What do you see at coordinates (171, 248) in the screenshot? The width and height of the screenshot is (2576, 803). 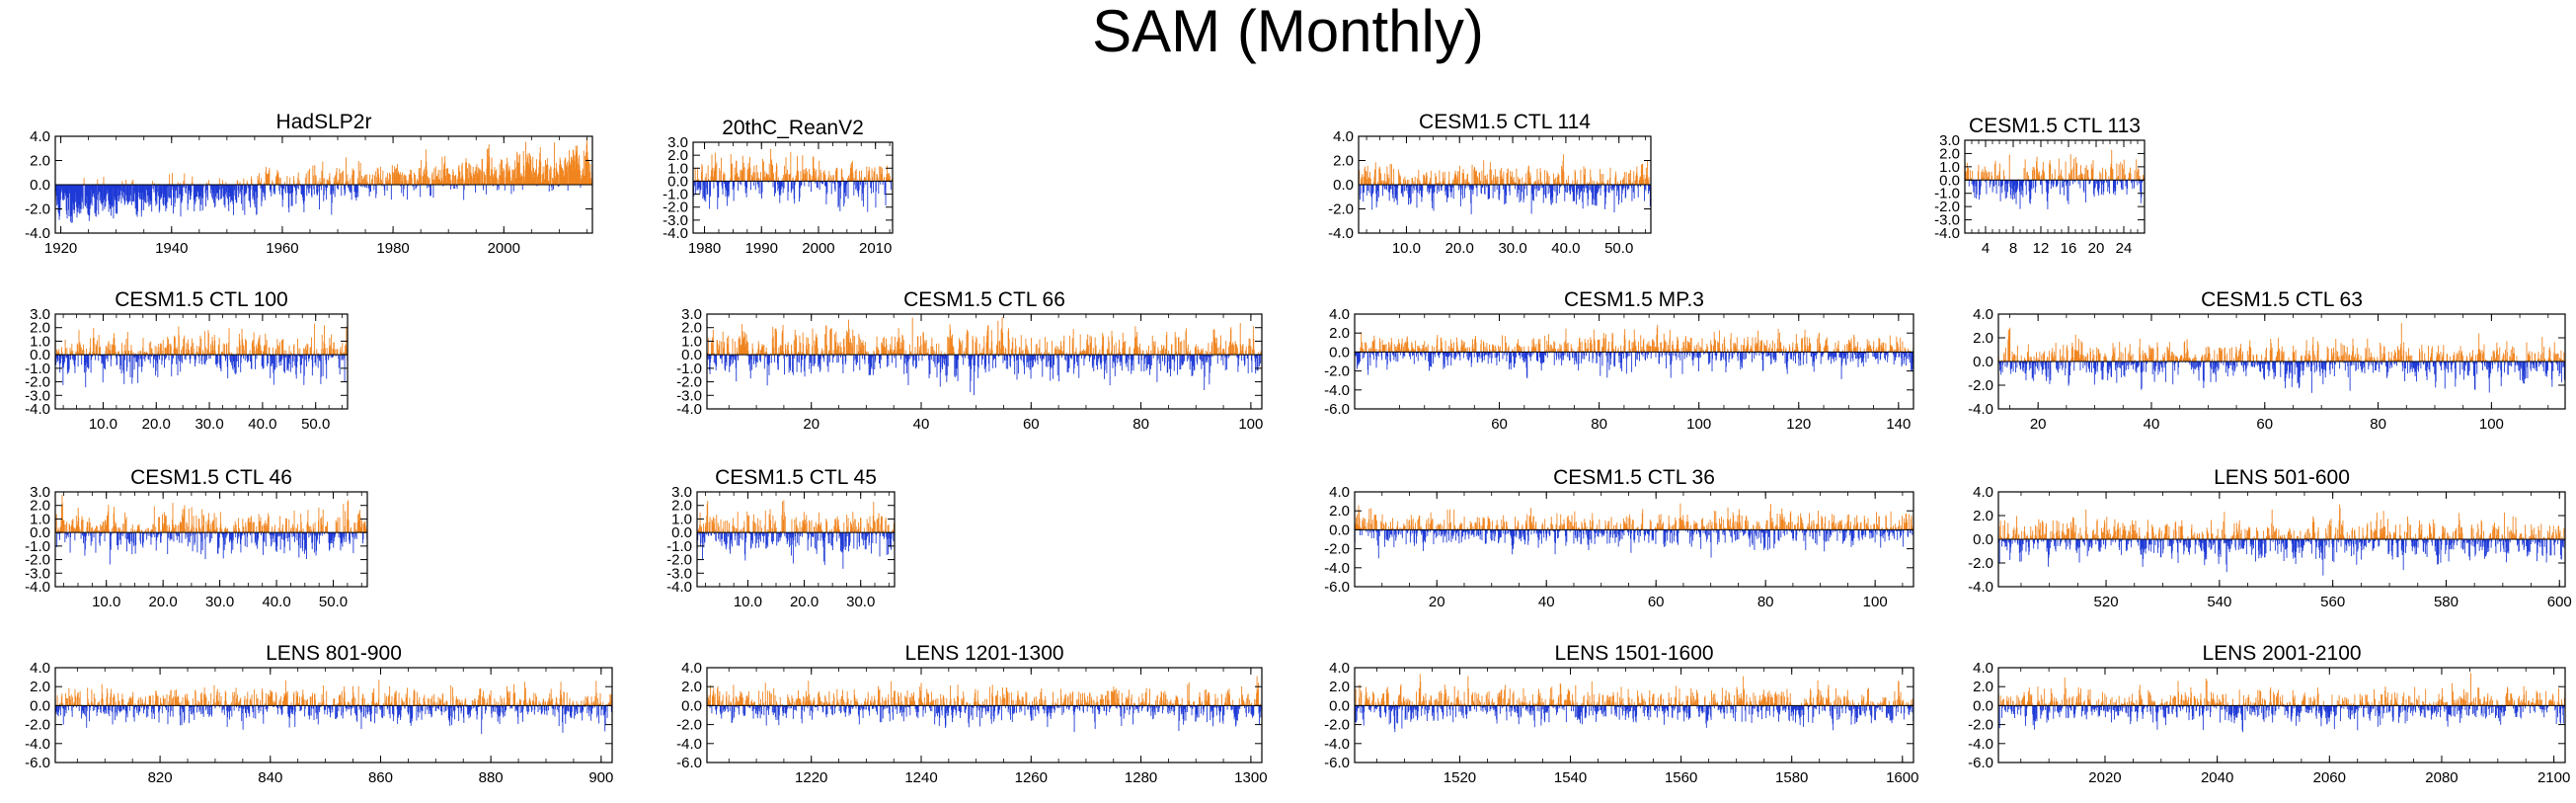 I see `x-tick-label: 1940` at bounding box center [171, 248].